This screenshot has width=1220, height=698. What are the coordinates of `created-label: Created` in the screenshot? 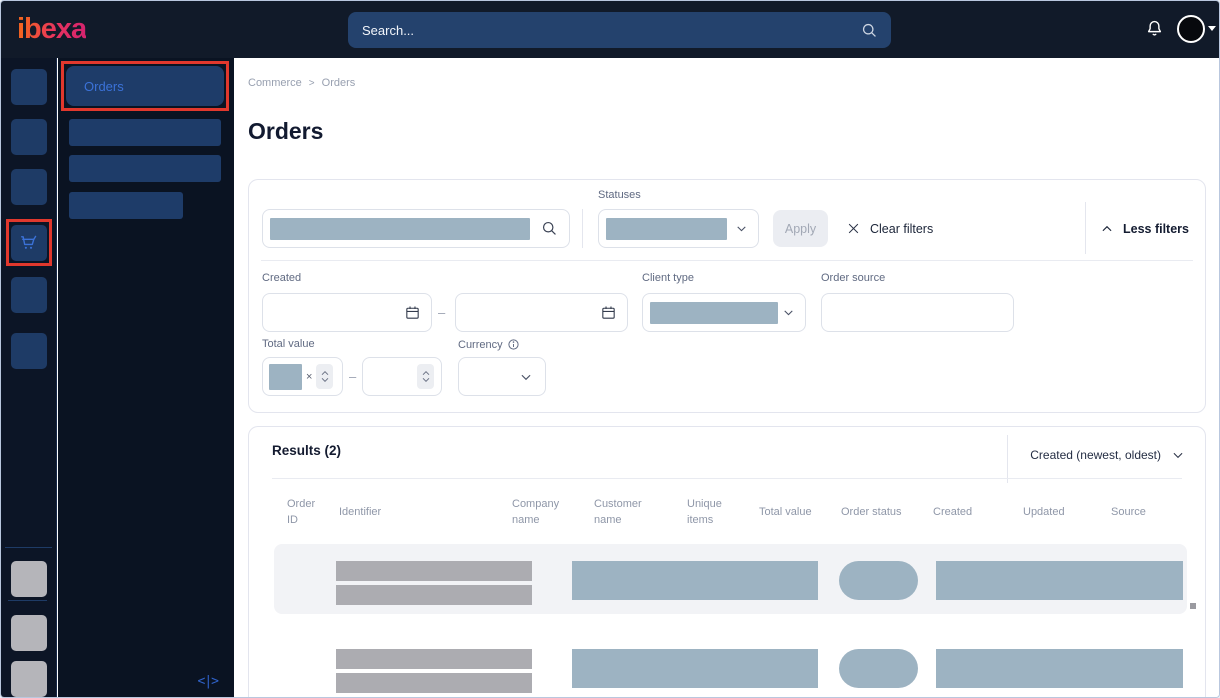 It's located at (282, 278).